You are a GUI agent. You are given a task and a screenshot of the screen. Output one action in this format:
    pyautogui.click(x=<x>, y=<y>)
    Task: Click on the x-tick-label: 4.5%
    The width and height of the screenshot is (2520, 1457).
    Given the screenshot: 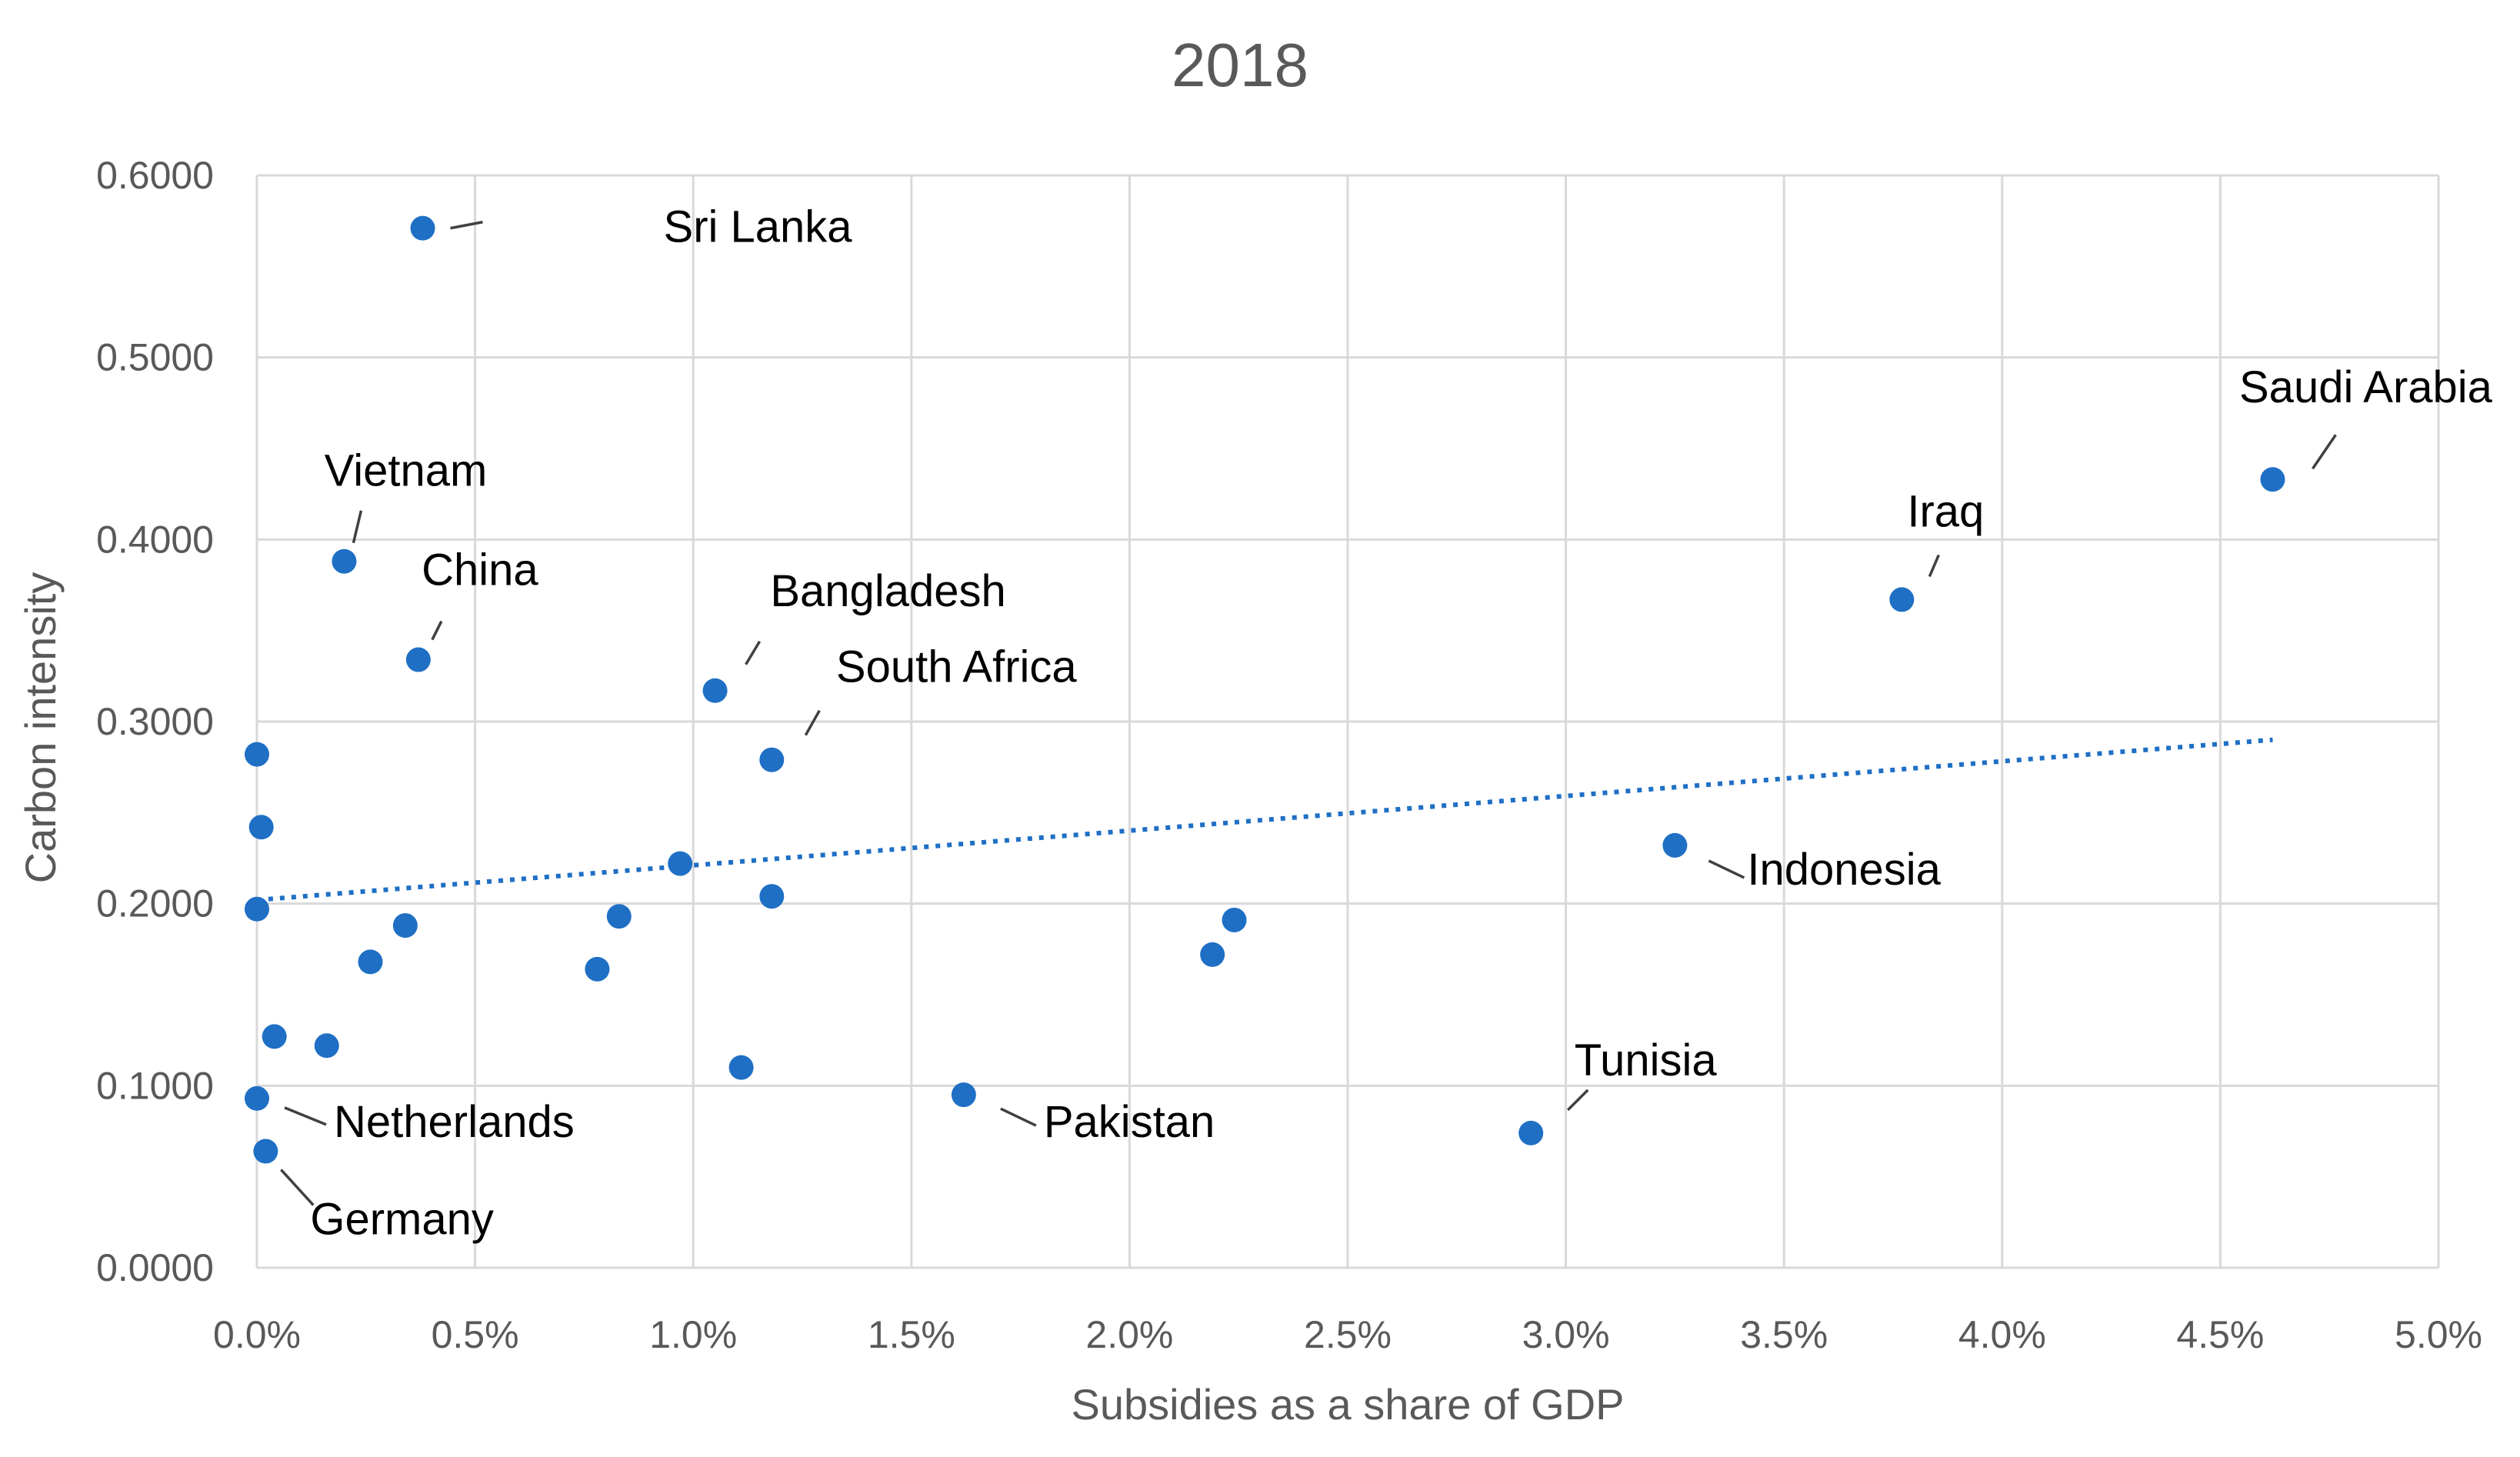 What is the action you would take?
    pyautogui.click(x=2220, y=1334)
    